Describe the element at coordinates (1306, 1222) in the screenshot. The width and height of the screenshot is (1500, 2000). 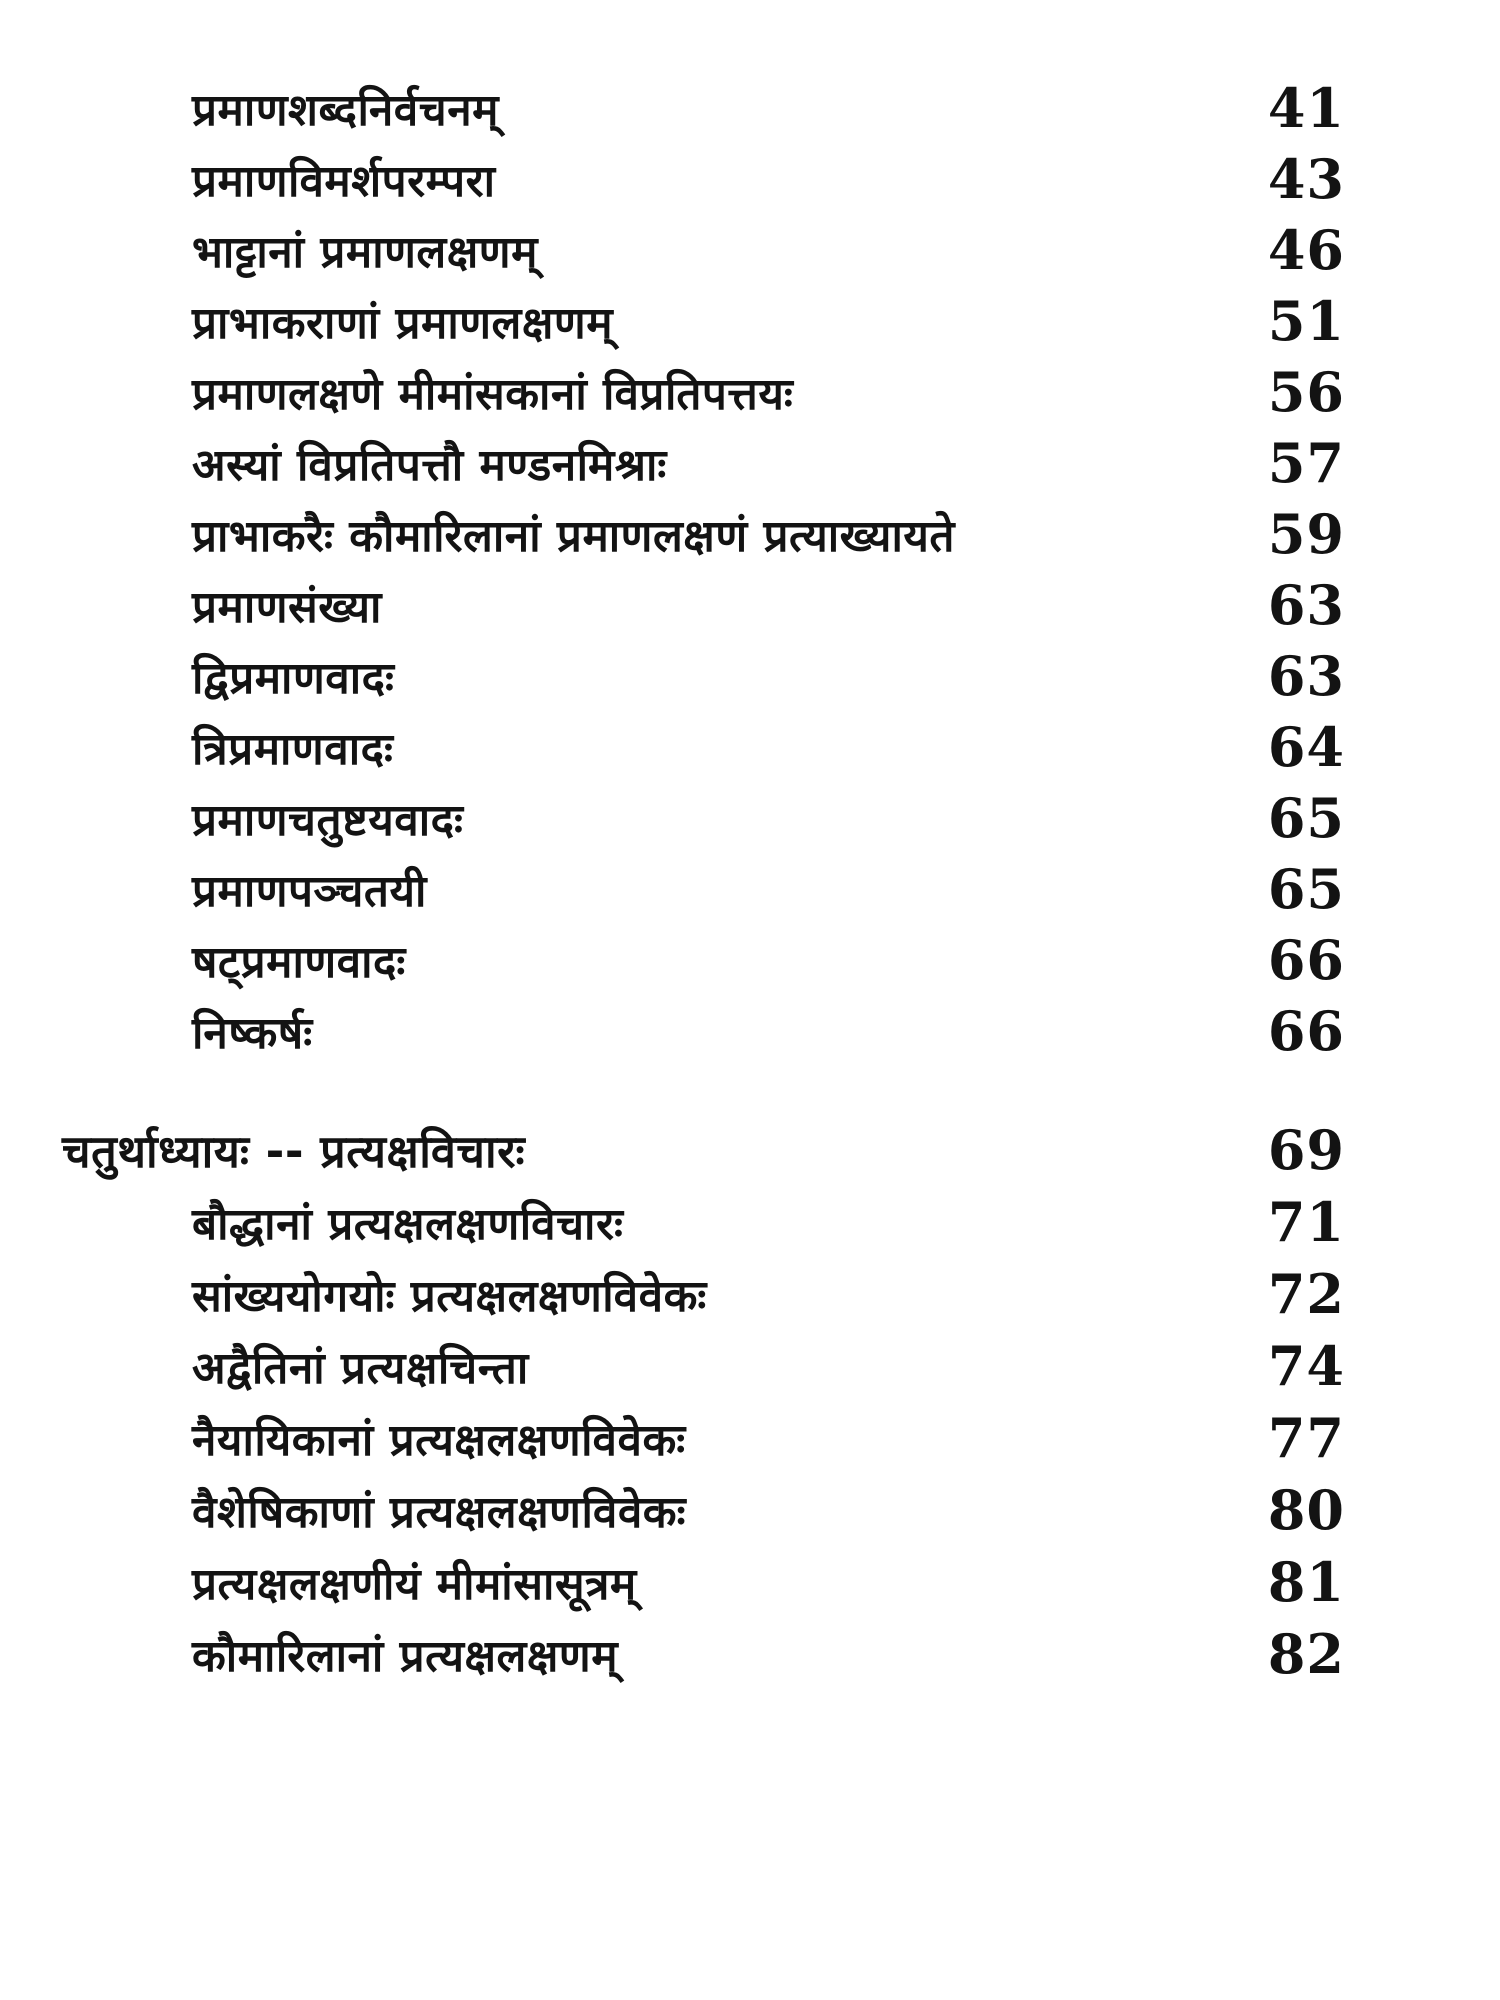
I see `toc-entry-page-number: 71` at that location.